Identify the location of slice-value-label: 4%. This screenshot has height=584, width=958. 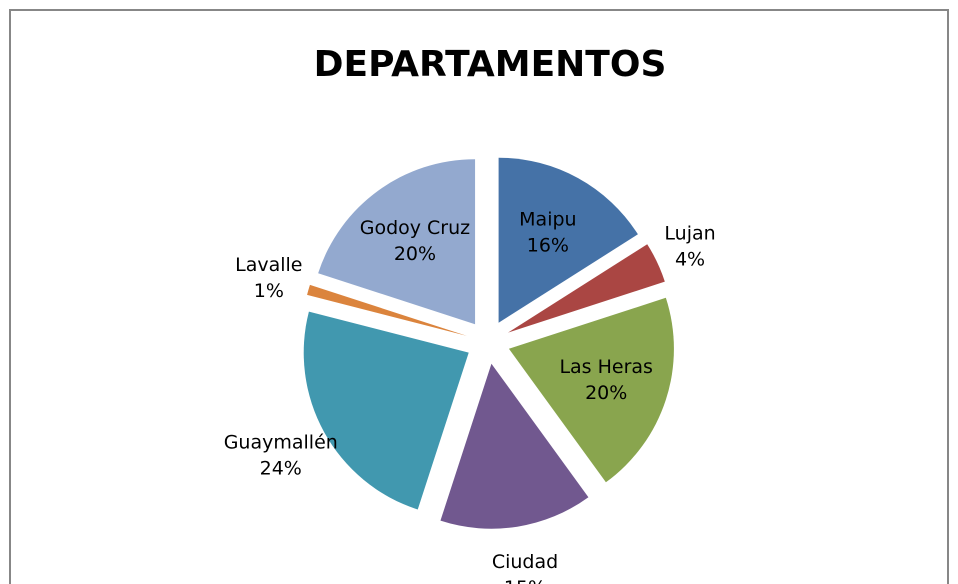
(690, 259).